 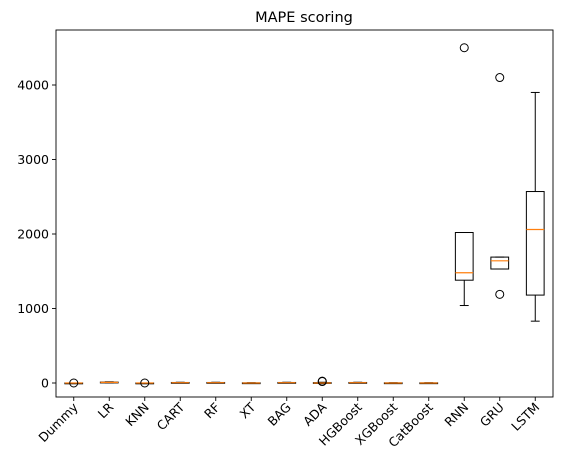 What do you see at coordinates (304, 18) in the screenshot?
I see `chart-title: MAPE scoring` at bounding box center [304, 18].